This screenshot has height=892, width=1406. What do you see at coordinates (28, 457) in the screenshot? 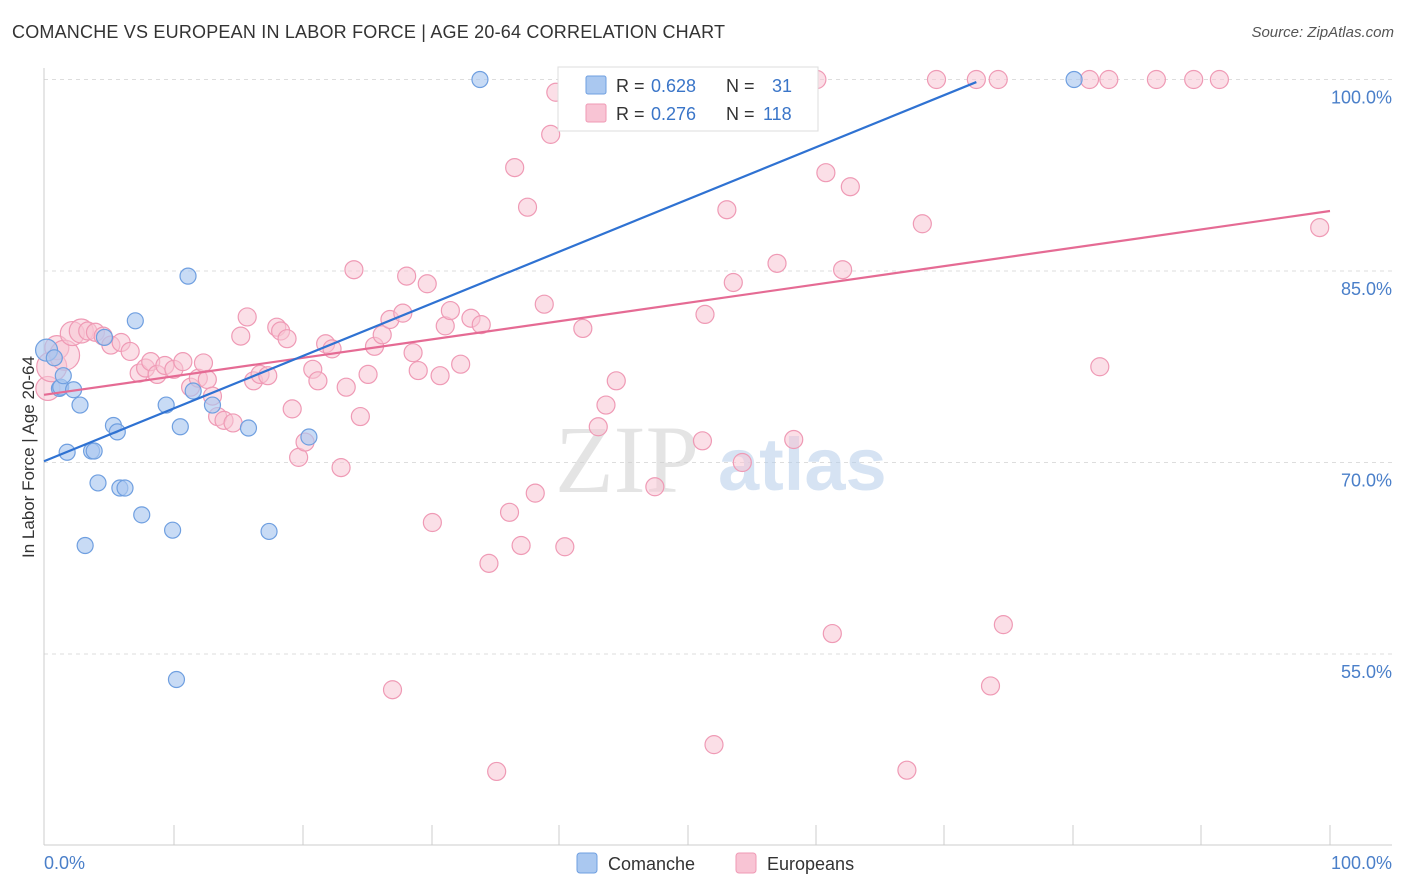
I see `y-axis-label: In Labor Force | Age 20-64` at bounding box center [28, 457].